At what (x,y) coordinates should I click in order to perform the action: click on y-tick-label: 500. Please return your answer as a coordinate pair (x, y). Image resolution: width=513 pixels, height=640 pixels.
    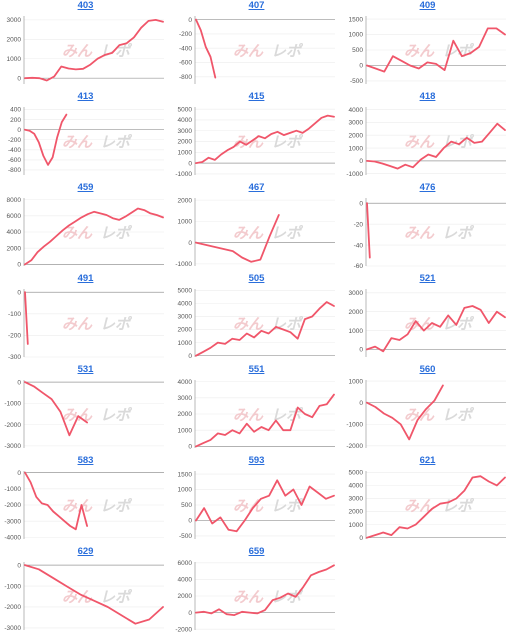
    Looking at the image, I should click on (186, 505).